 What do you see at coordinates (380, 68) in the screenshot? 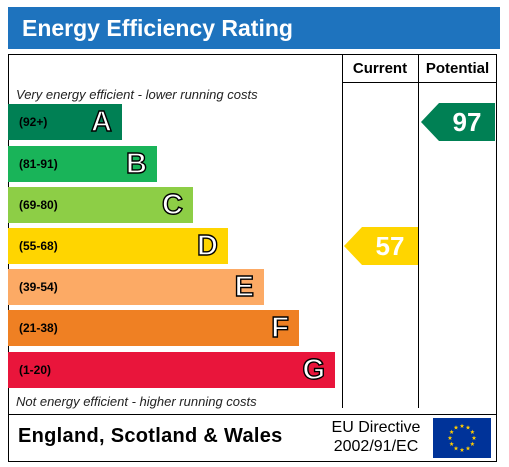
I see `current-column-label: Current` at bounding box center [380, 68].